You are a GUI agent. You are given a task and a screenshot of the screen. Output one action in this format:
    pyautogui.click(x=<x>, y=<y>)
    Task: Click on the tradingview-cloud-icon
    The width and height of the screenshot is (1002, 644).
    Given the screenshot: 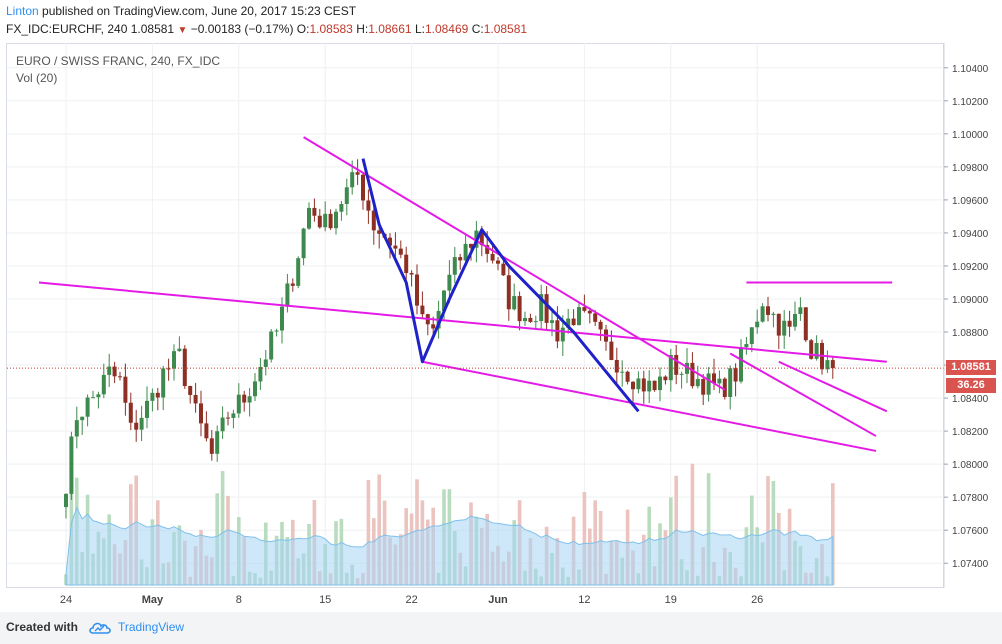 What is the action you would take?
    pyautogui.click(x=100, y=627)
    